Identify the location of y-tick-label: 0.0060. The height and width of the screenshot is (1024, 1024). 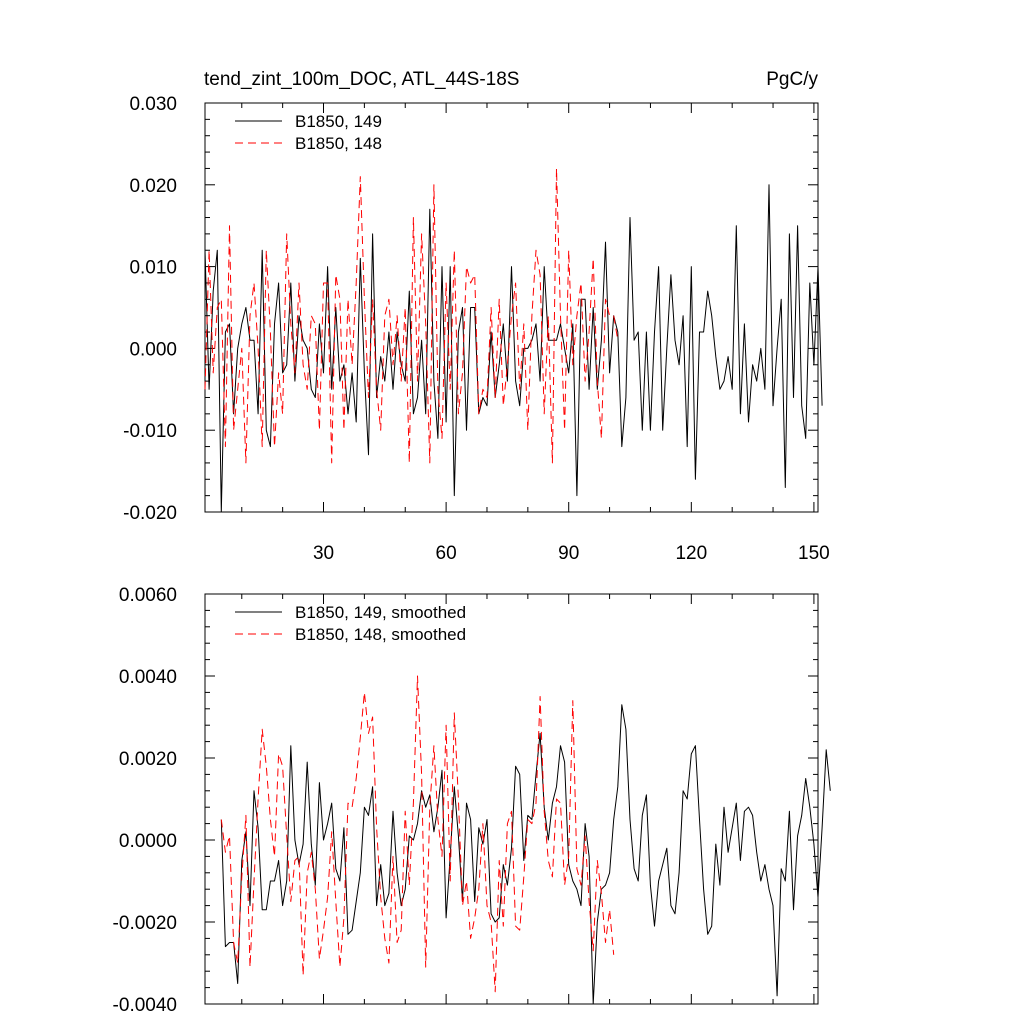
(148, 595).